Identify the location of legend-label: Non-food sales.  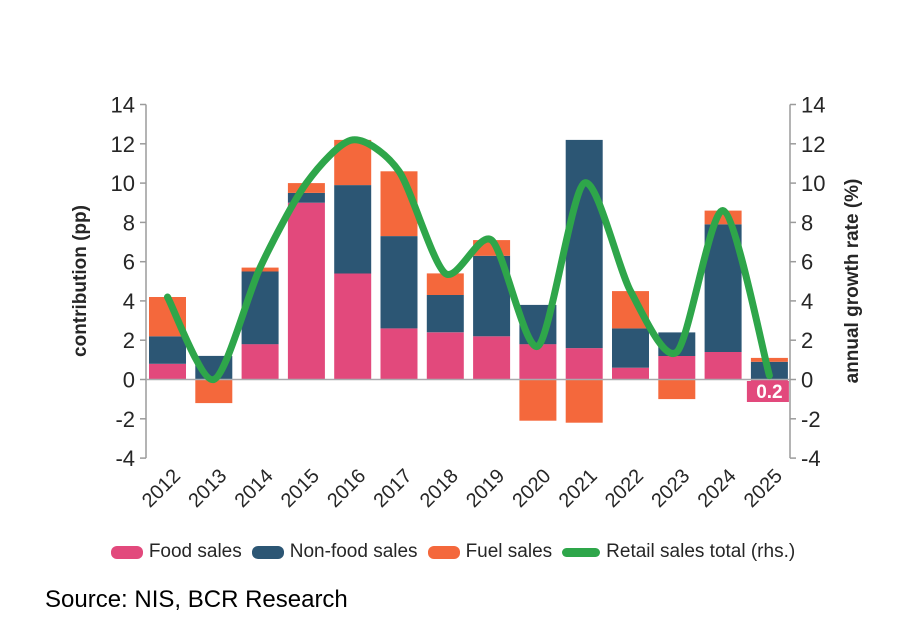
(353, 551).